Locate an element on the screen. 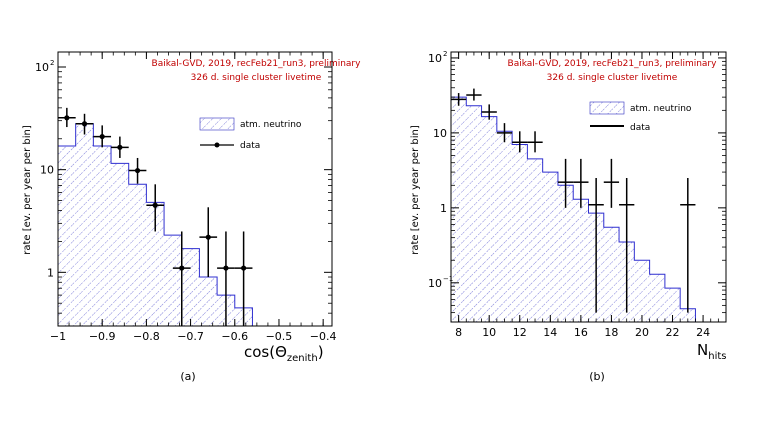 The image size is (762, 429). x-tick-label: −0.7 is located at coordinates (190, 336).